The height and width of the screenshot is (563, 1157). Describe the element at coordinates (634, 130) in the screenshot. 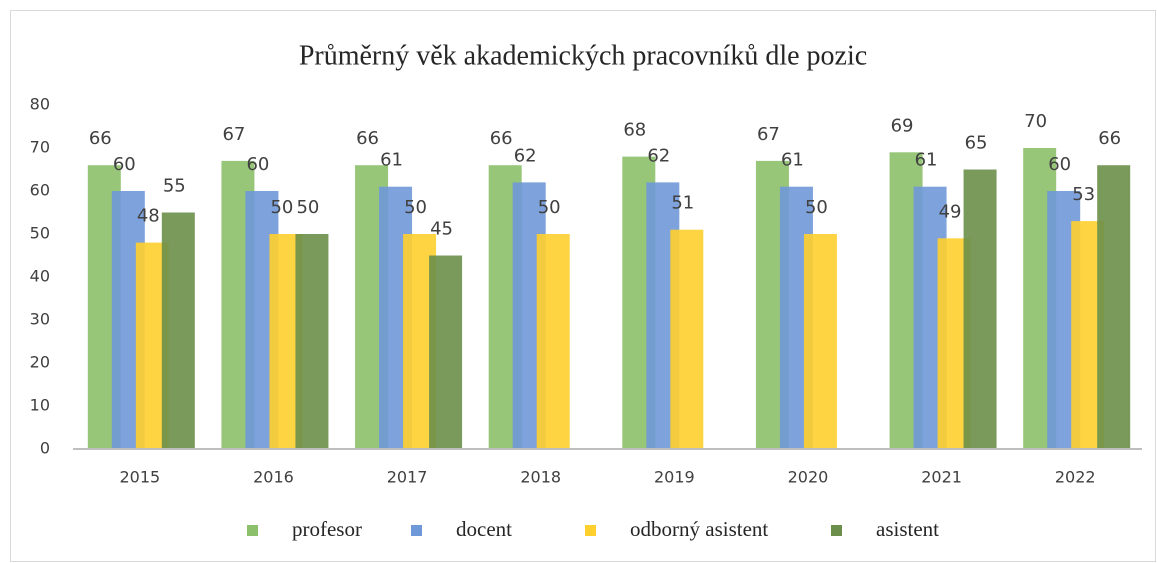

I see `data-label: 68` at that location.